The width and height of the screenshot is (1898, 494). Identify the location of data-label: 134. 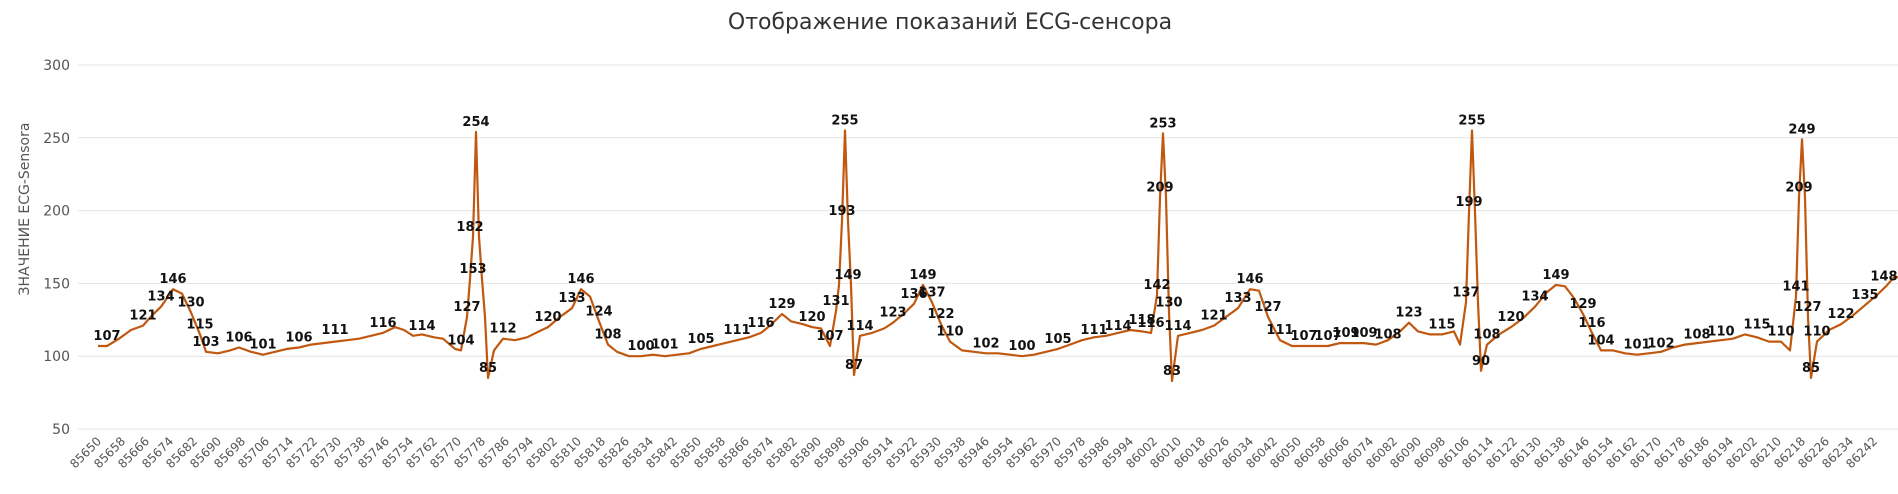
(160, 297).